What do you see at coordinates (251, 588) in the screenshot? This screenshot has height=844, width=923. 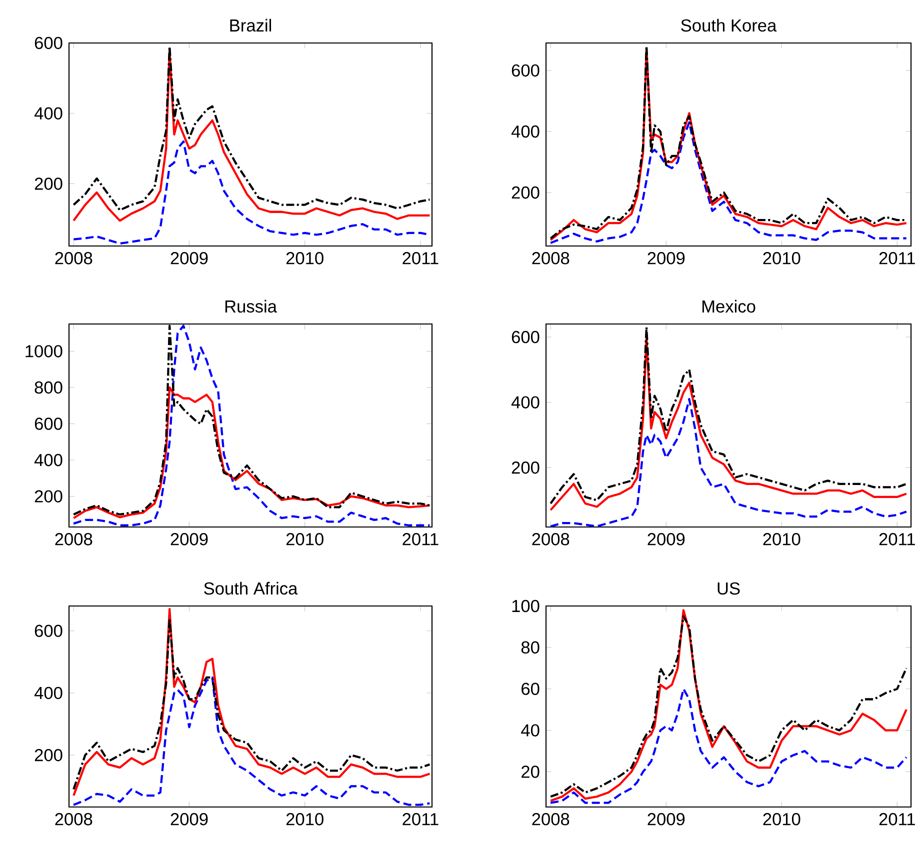 I see `chart-title: South Africa` at bounding box center [251, 588].